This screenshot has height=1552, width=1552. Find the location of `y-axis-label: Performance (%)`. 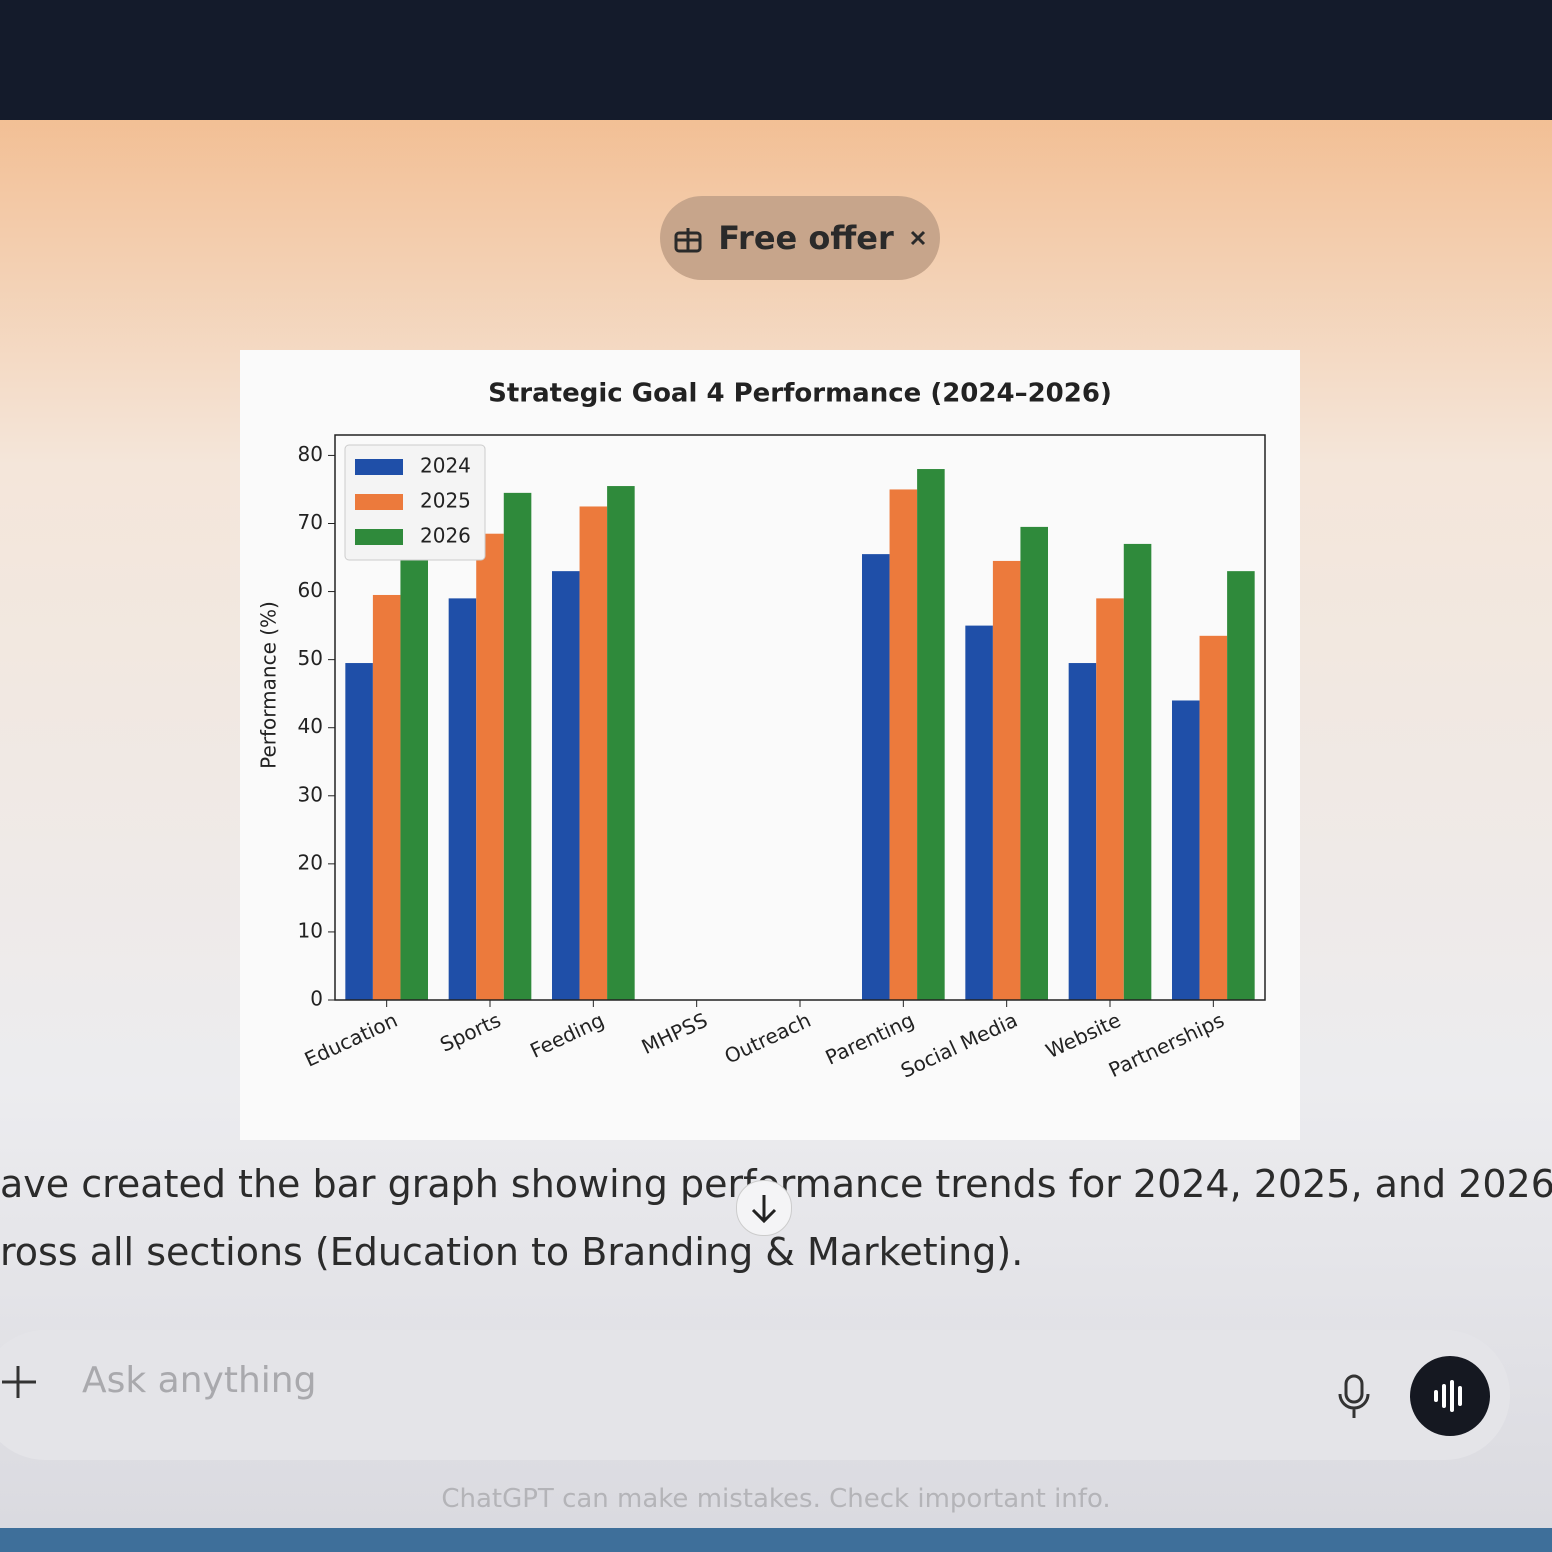

y-axis-label: Performance (%) is located at coordinates (269, 685).